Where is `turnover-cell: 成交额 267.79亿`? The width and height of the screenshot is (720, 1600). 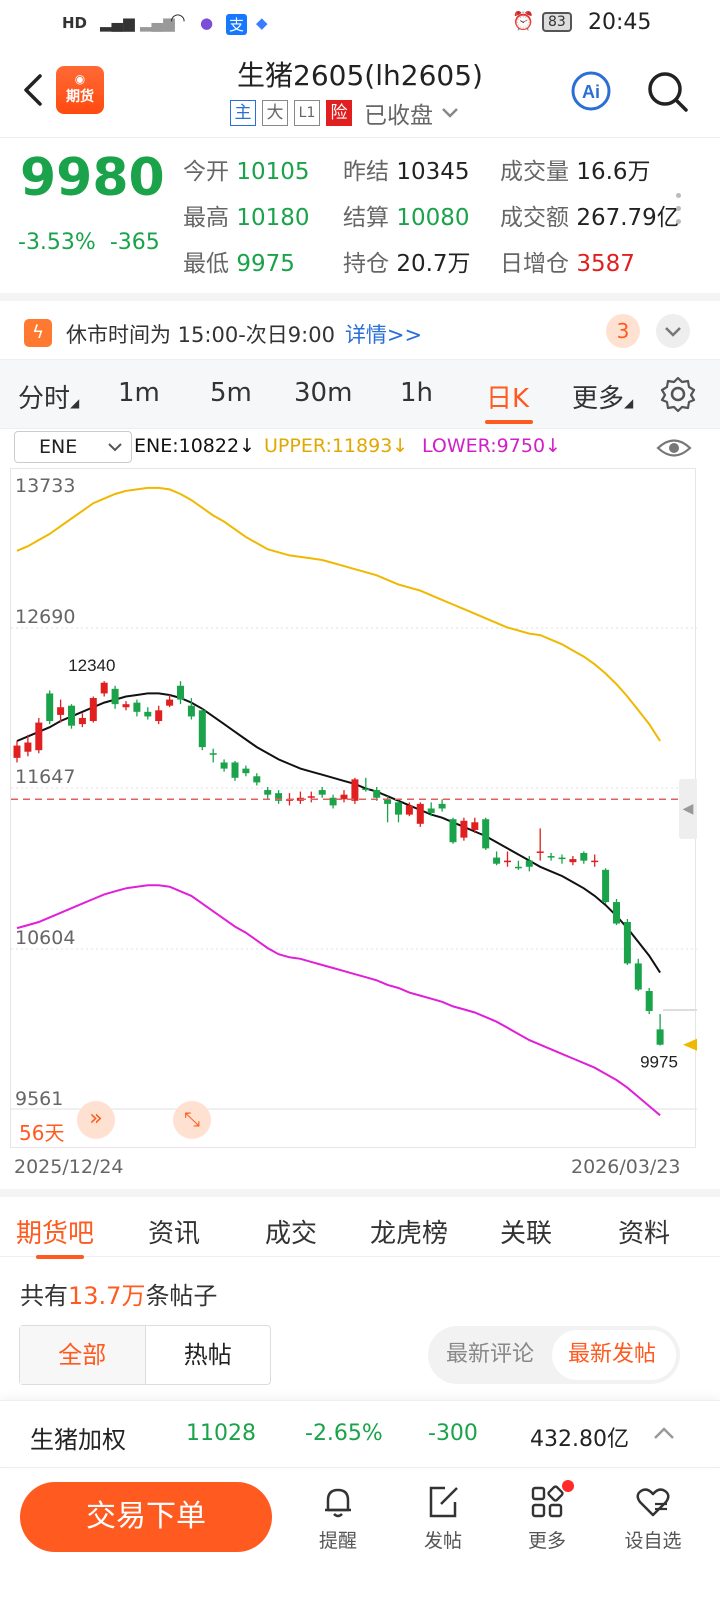 turnover-cell: 成交额 267.79亿 is located at coordinates (590, 218).